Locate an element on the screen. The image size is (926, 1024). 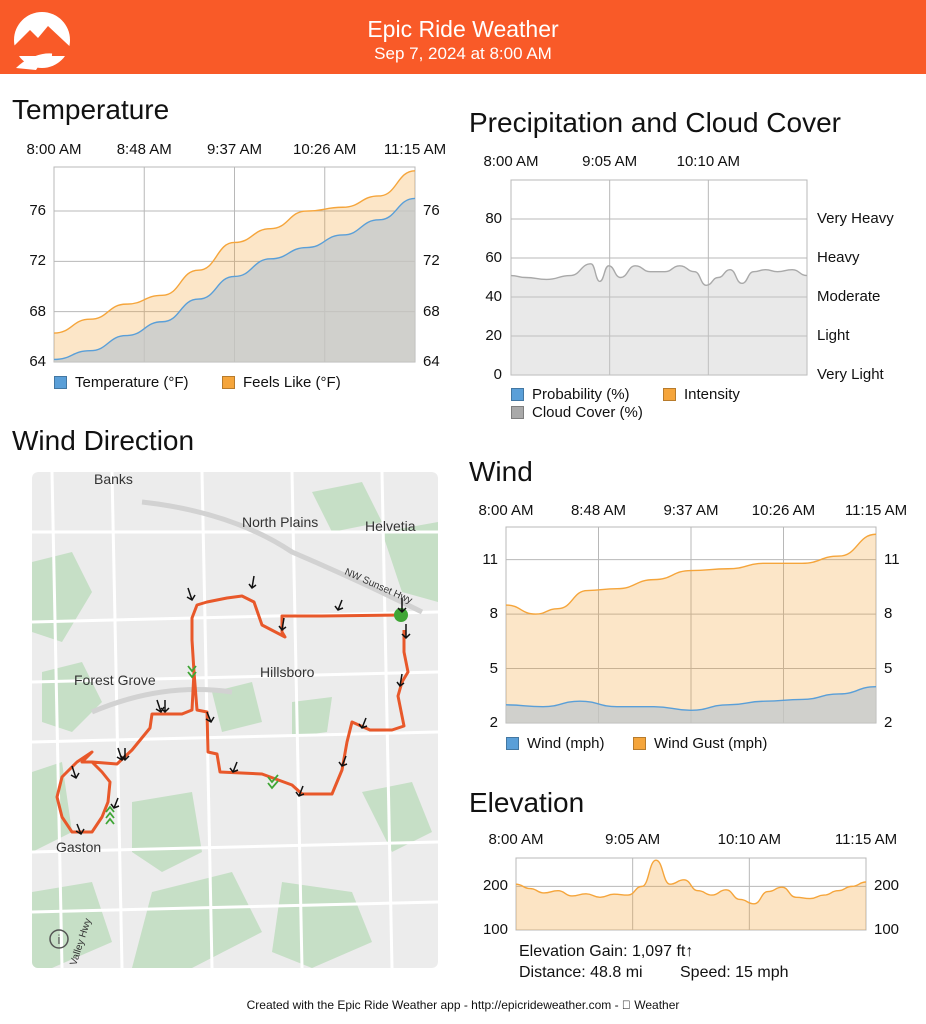
map-label-gaston: Gaston is located at coordinates (78, 847).